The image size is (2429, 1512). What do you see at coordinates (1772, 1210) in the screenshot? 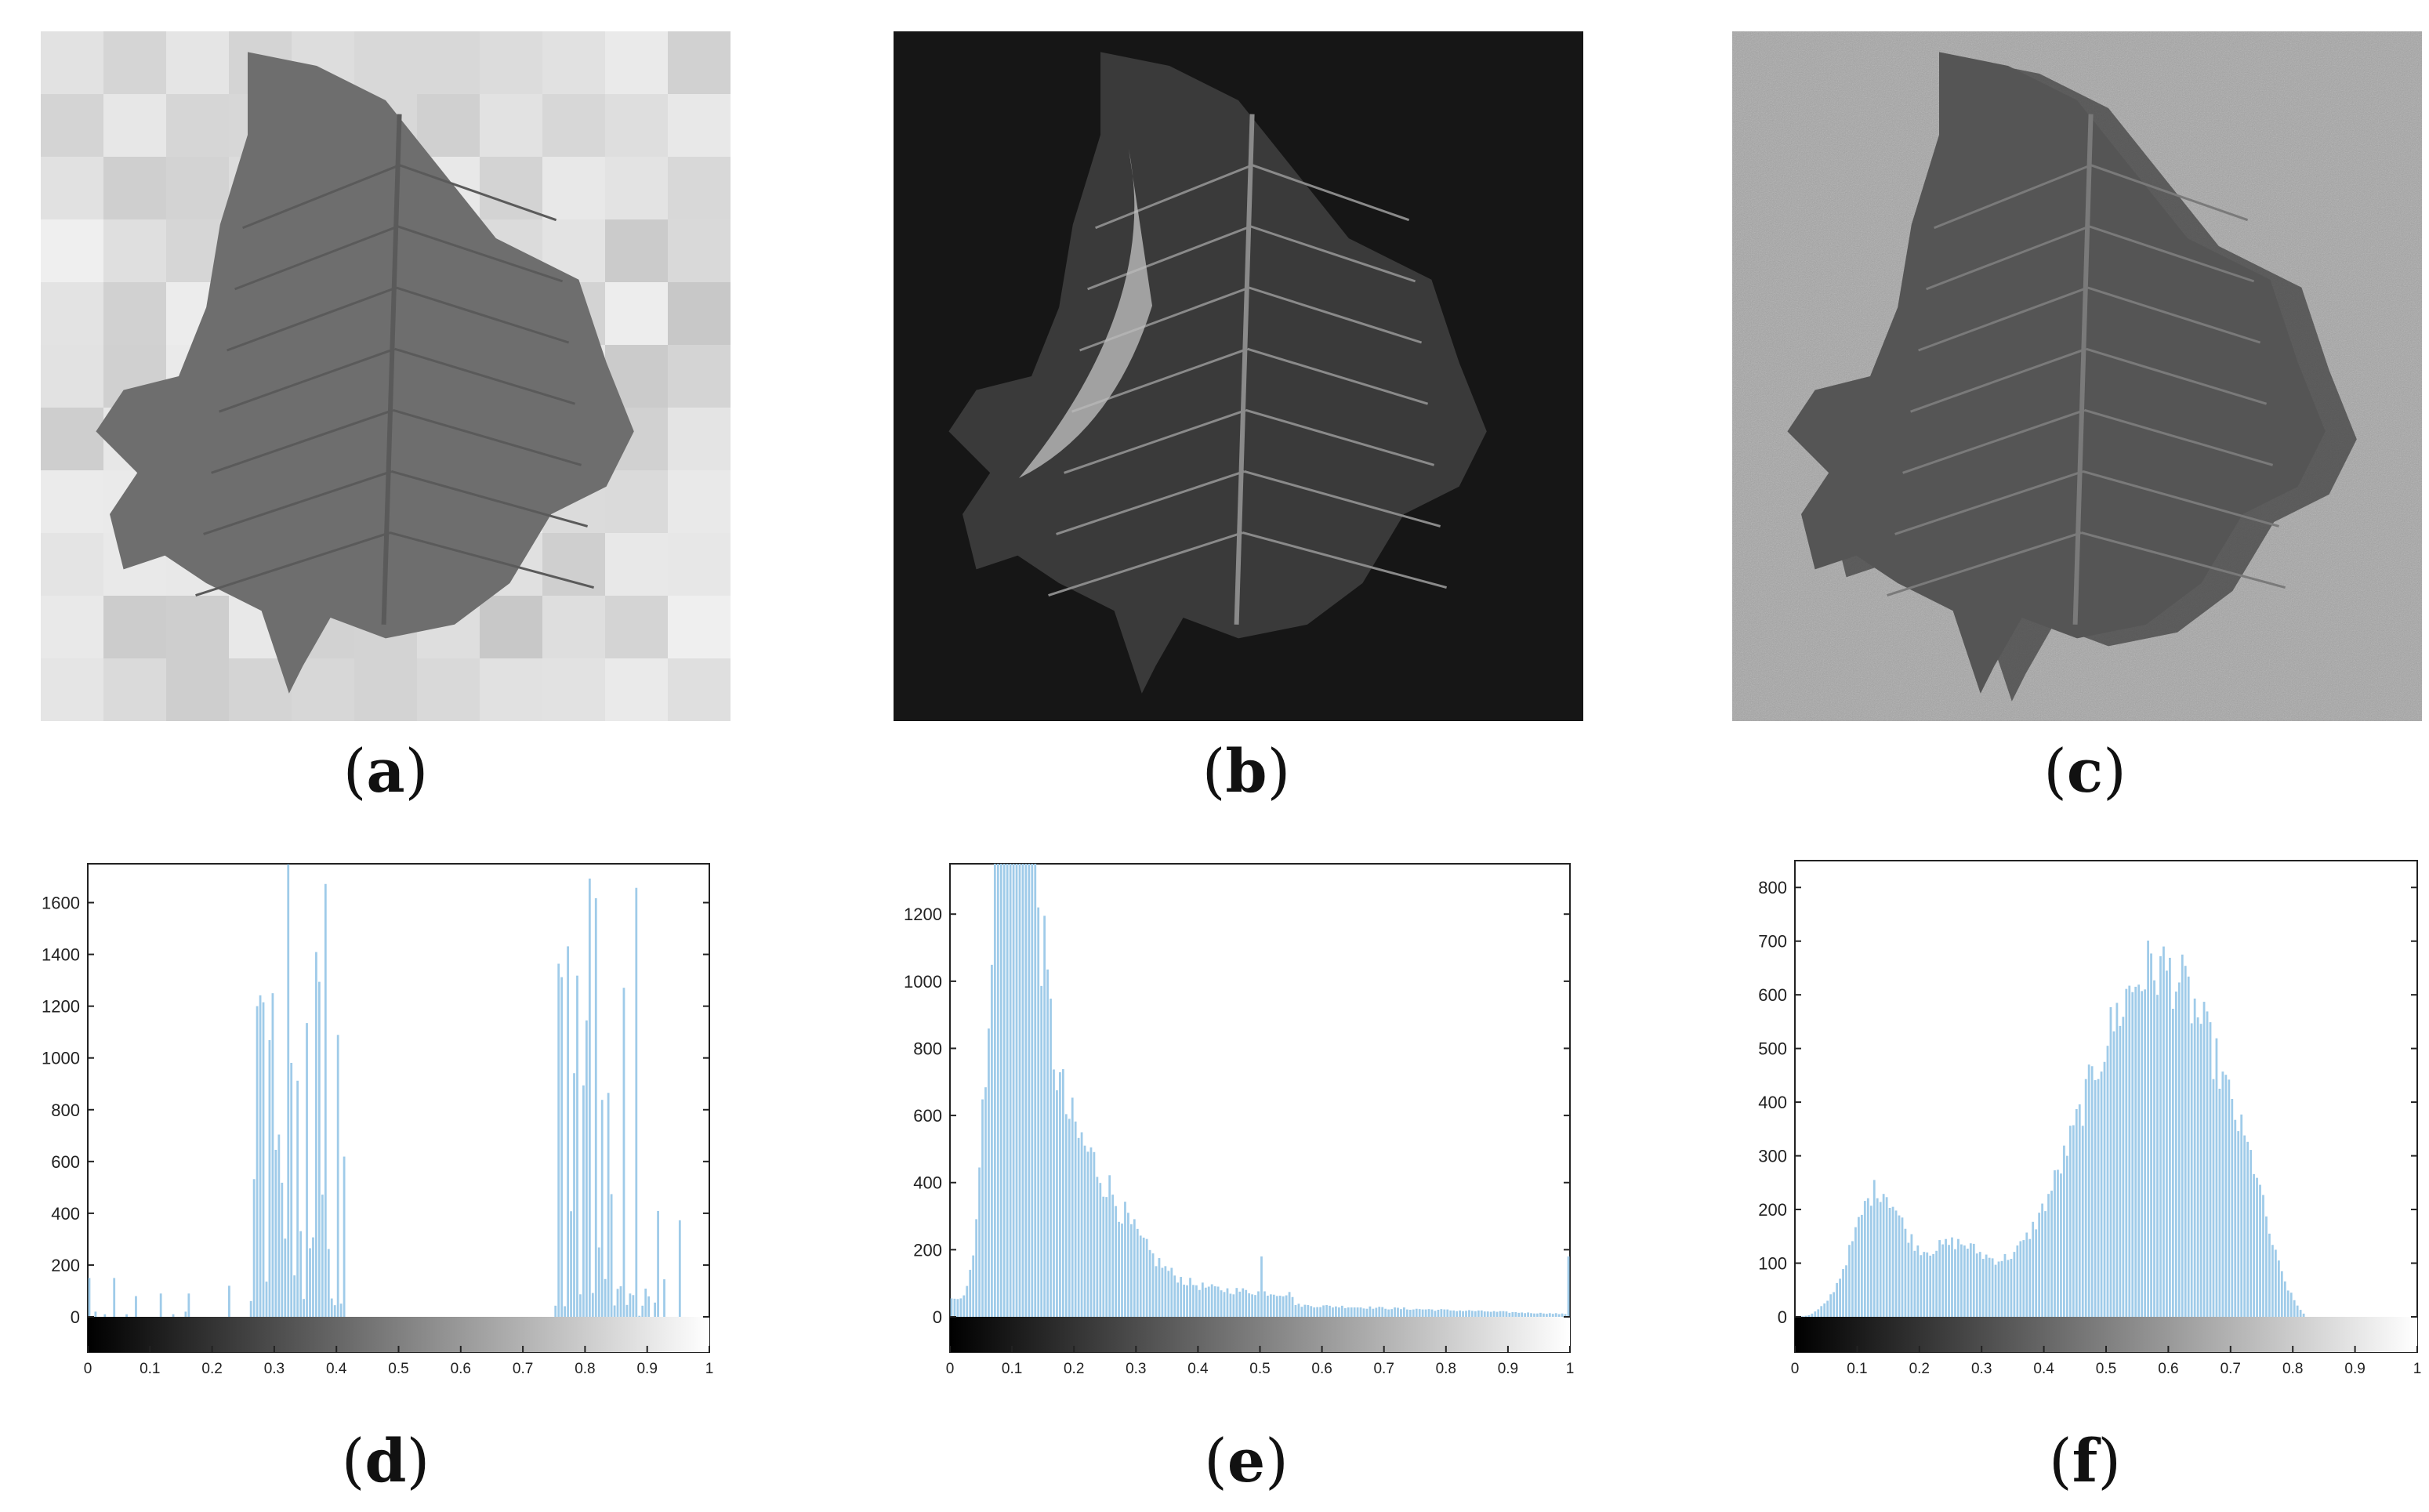
I see `y-tick-label: 200` at bounding box center [1772, 1210].